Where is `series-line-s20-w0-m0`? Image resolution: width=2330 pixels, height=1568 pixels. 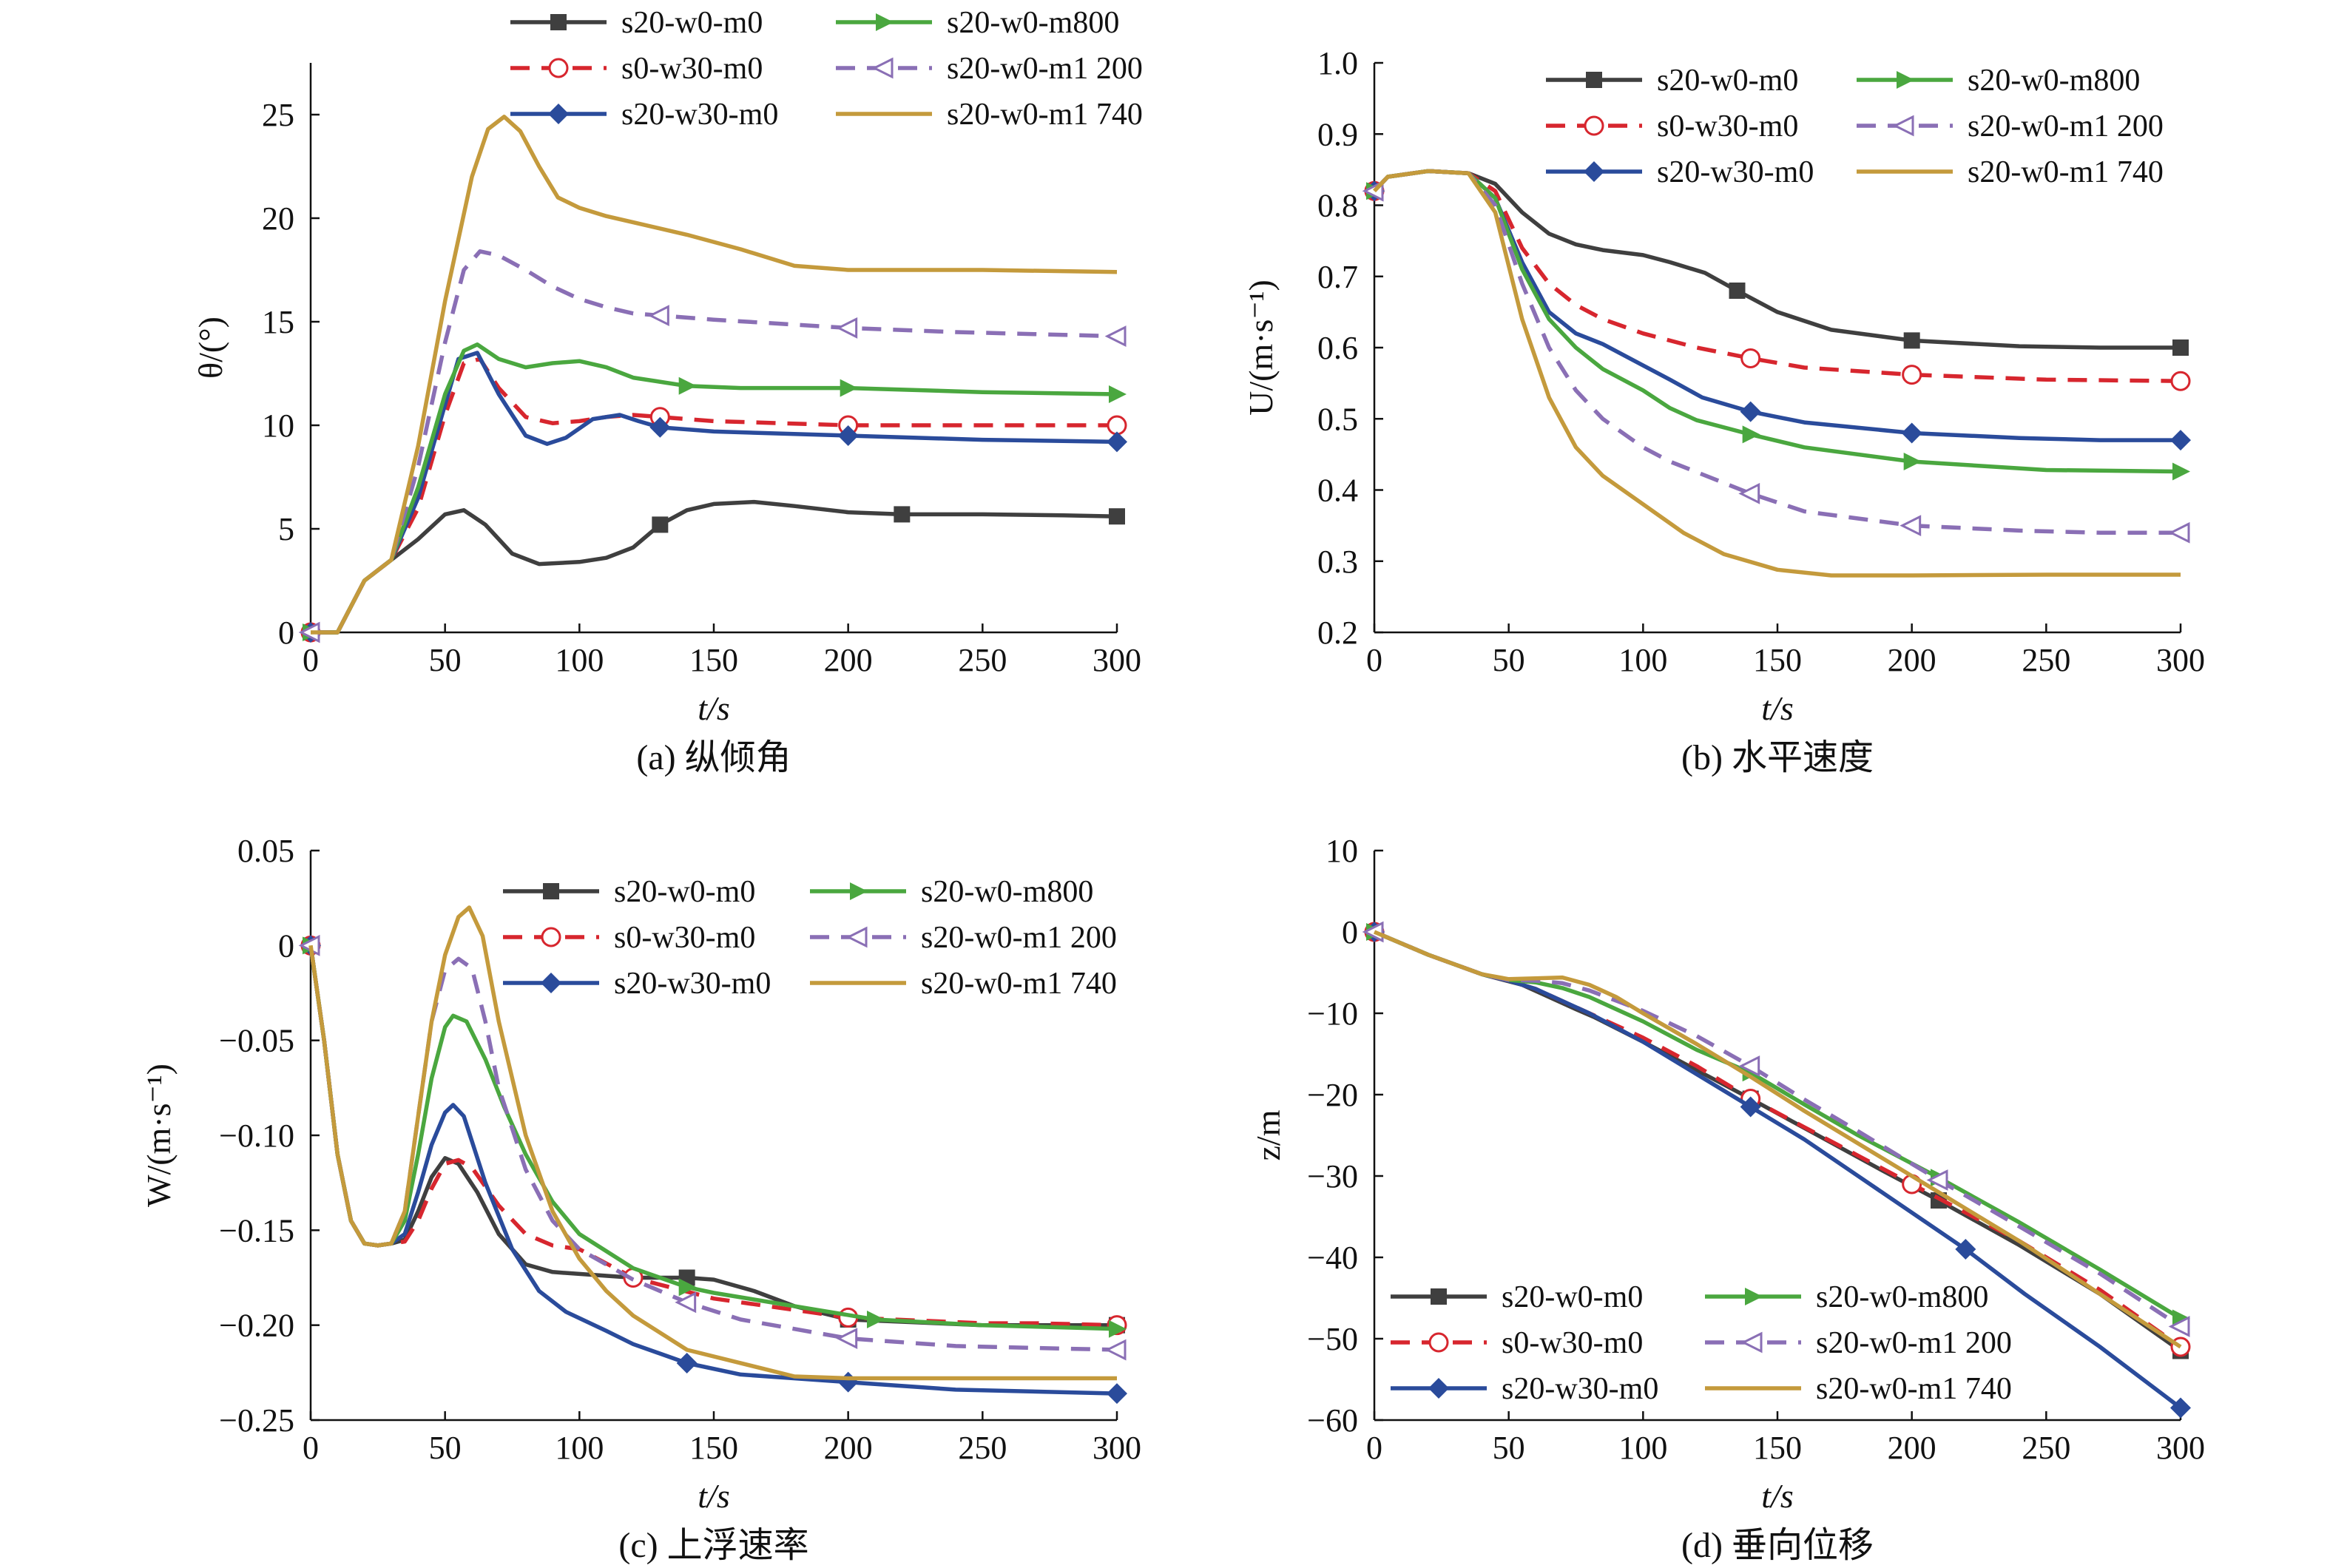
series-line-s20-w0-m0 is located at coordinates (713, 1136).